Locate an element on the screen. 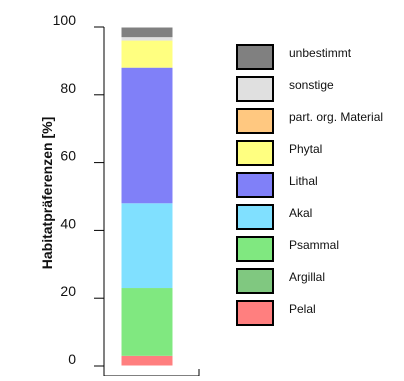  legend-swatch-lithal is located at coordinates (255, 185).